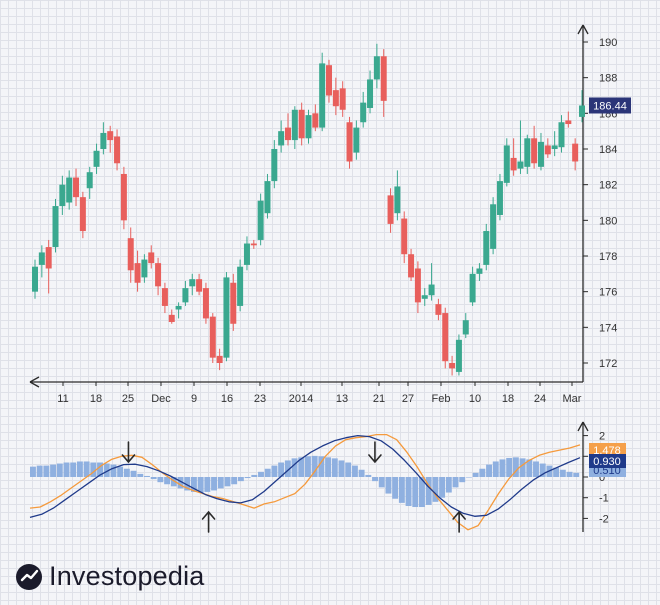  I want to click on x-tick-label: 2014, so click(301, 399).